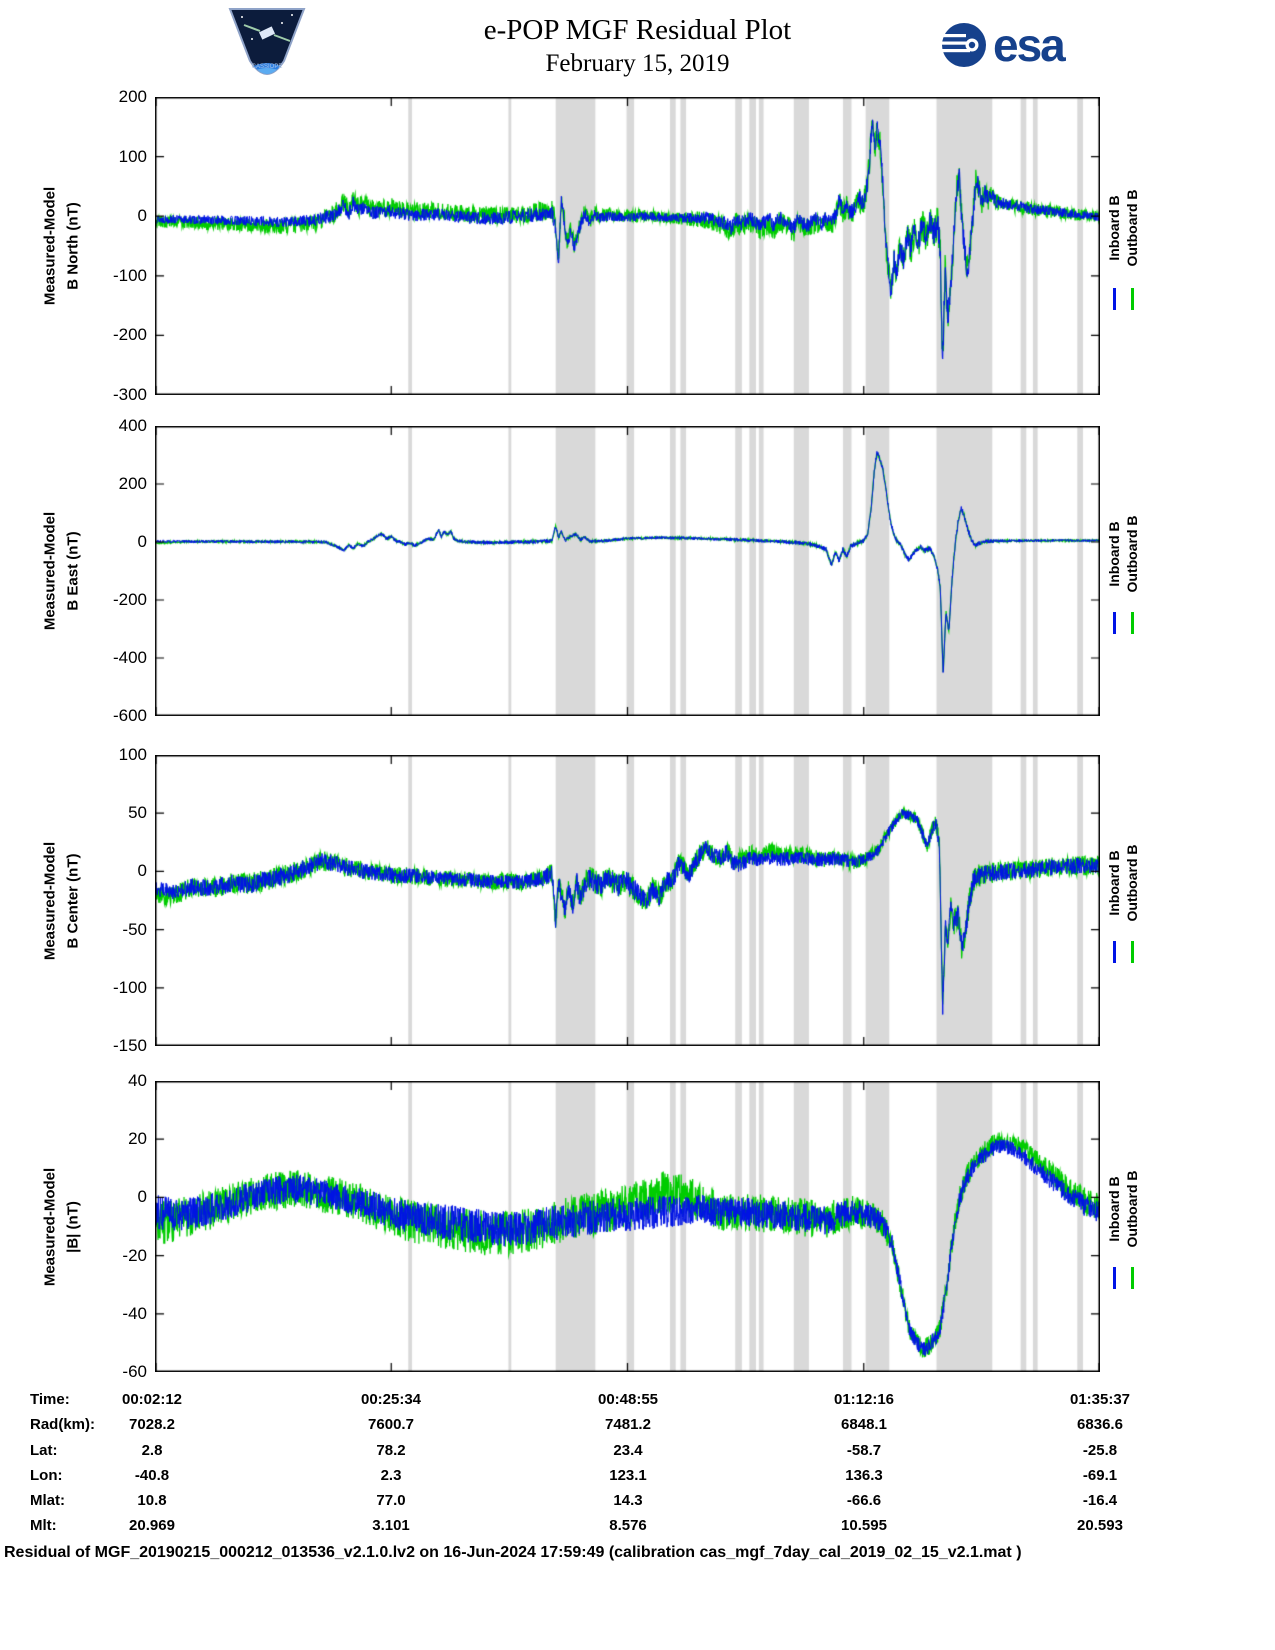  I want to click on y-axis-ticks: 100 50 0 -50 -100 -150, so click(101, 900).